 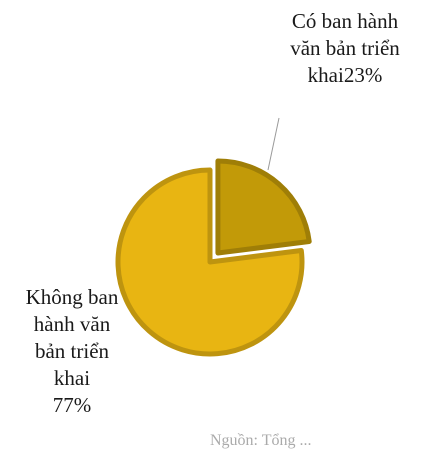 I want to click on leader-line, so click(x=273, y=144).